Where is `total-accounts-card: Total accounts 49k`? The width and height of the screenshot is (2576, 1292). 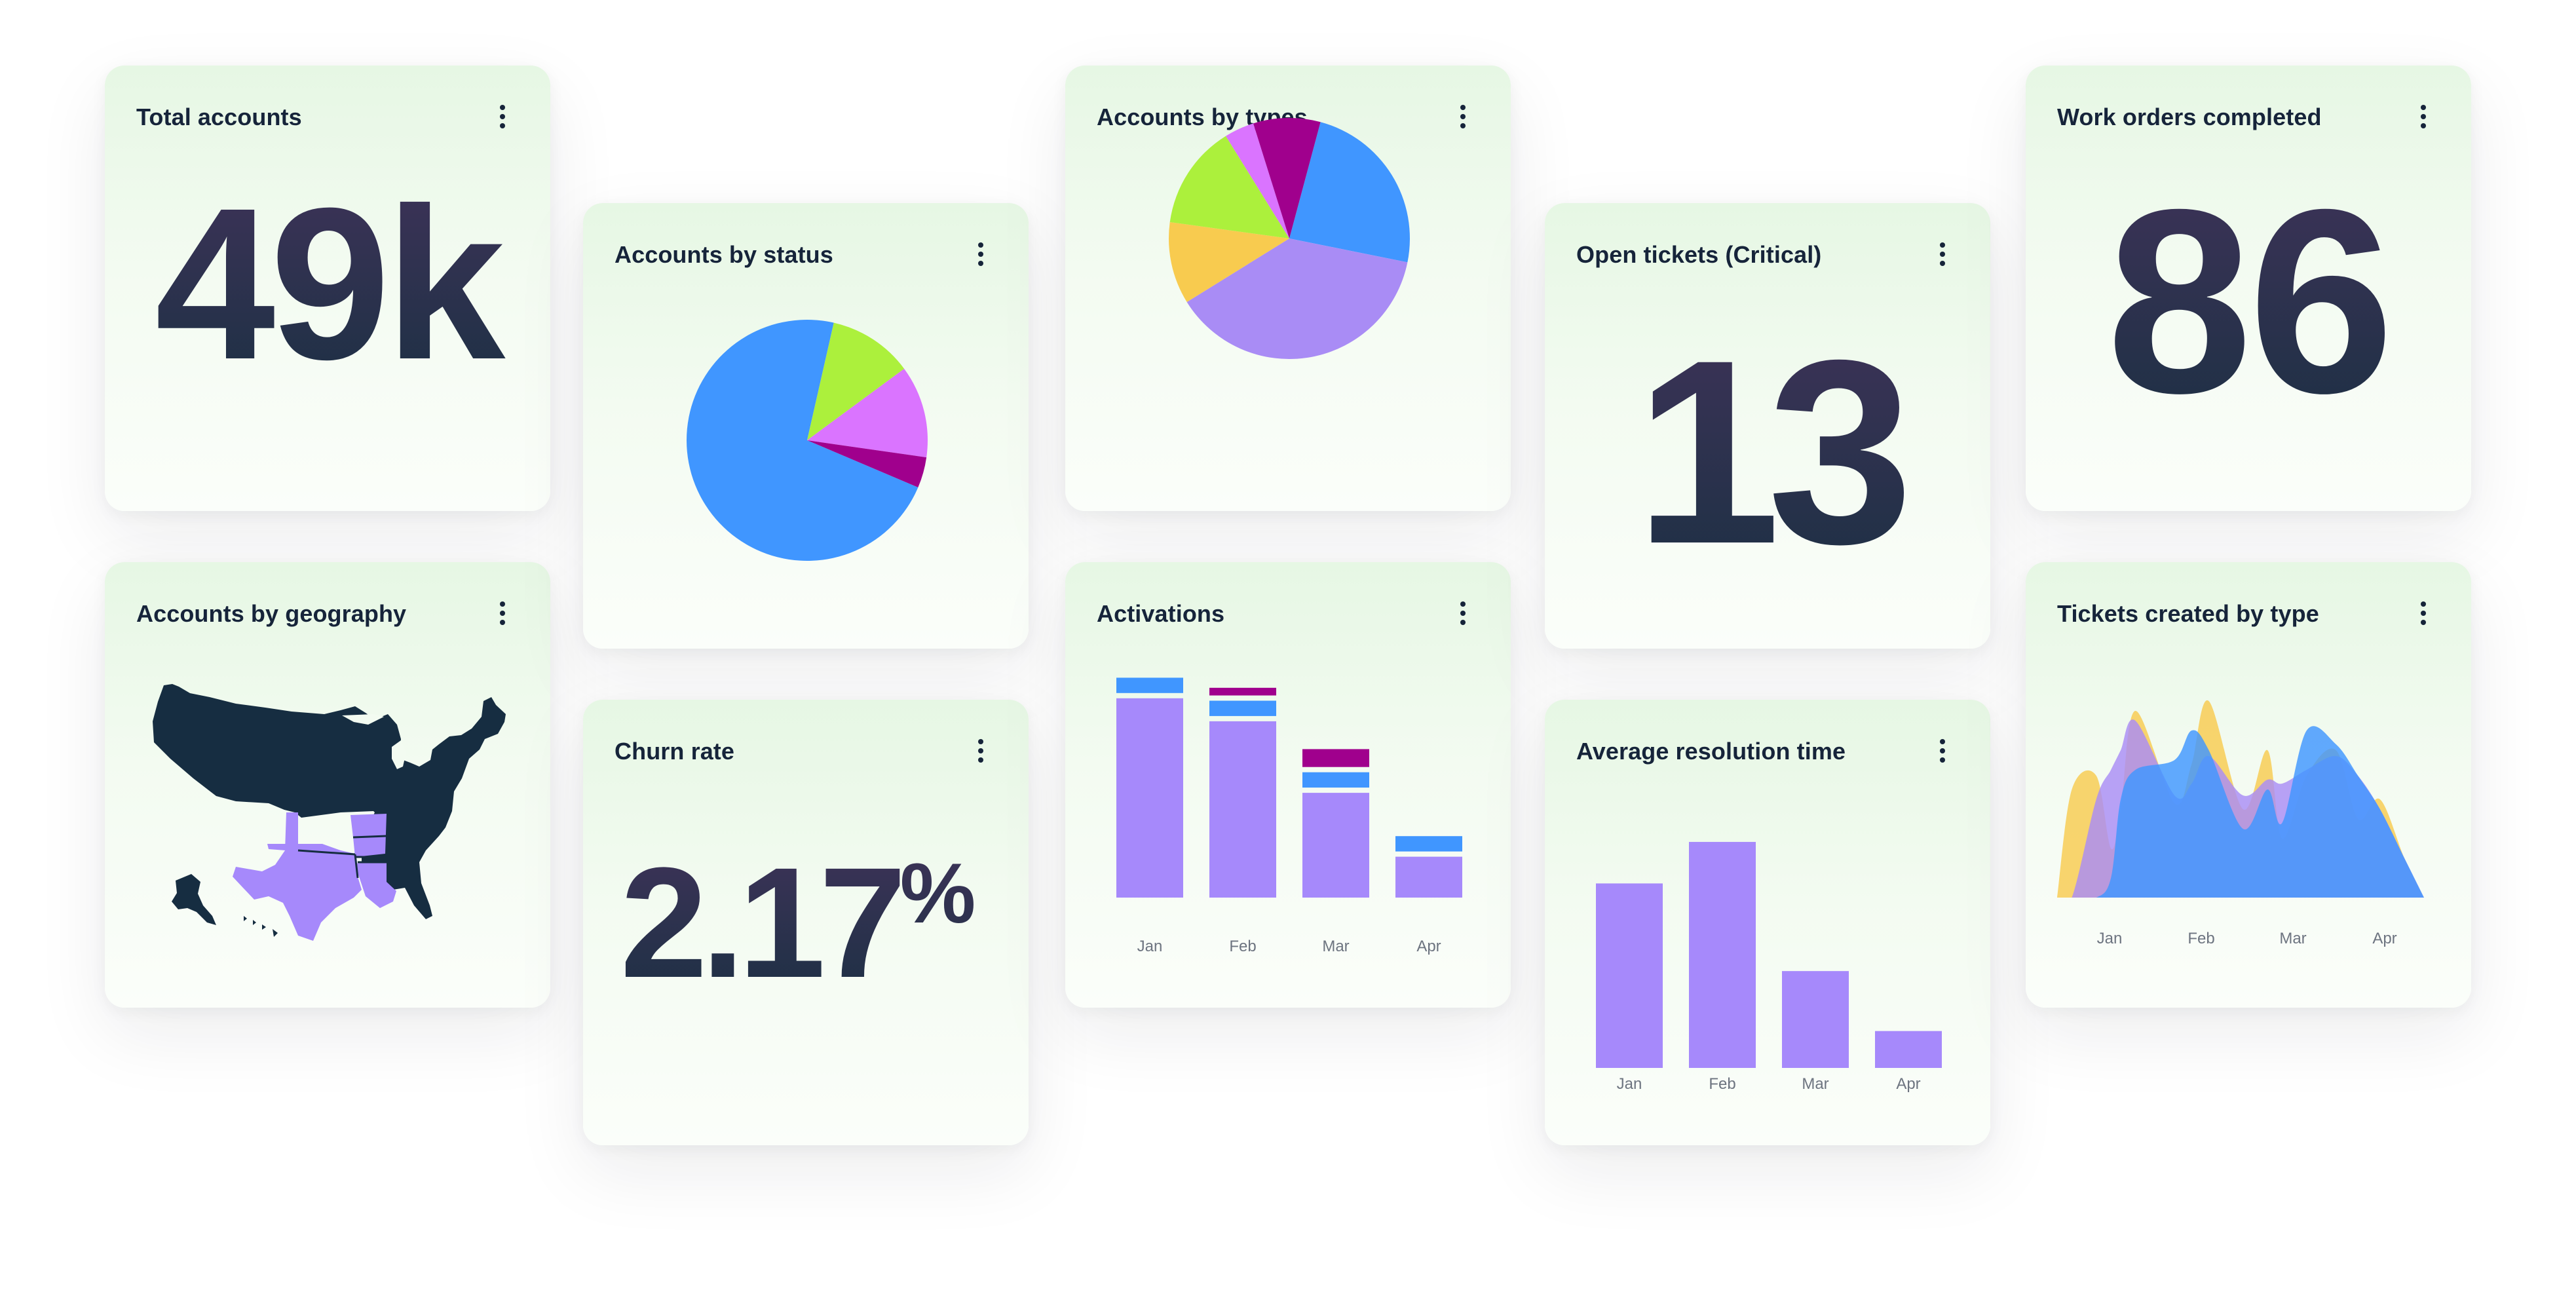
total-accounts-card: Total accounts 49k is located at coordinates (327, 288).